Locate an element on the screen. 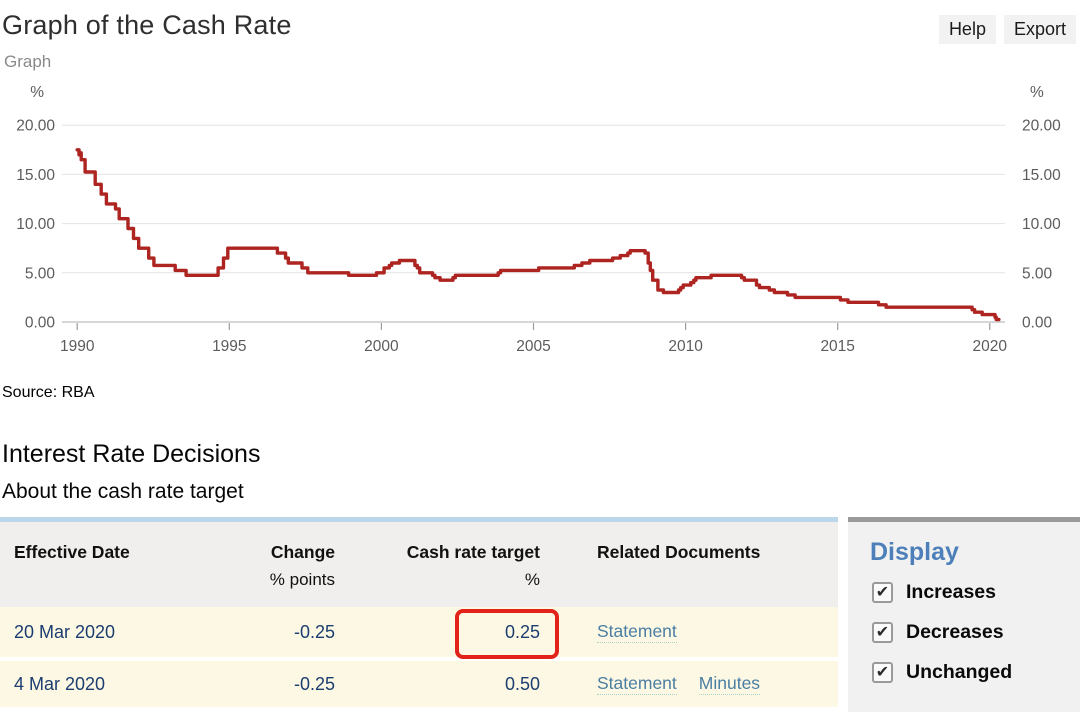  column-subheader-change-units: % points is located at coordinates (302, 579).